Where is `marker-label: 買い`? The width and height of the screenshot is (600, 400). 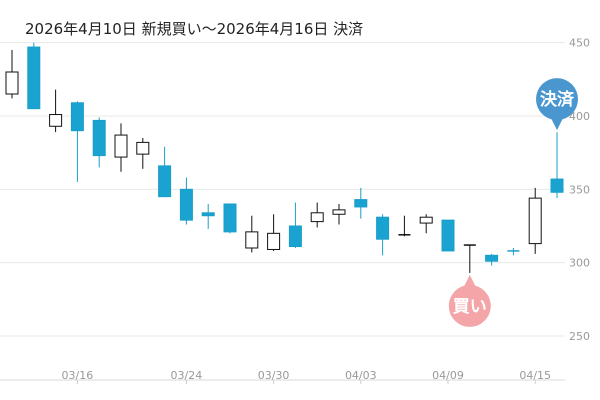
marker-label: 買い is located at coordinates (470, 307).